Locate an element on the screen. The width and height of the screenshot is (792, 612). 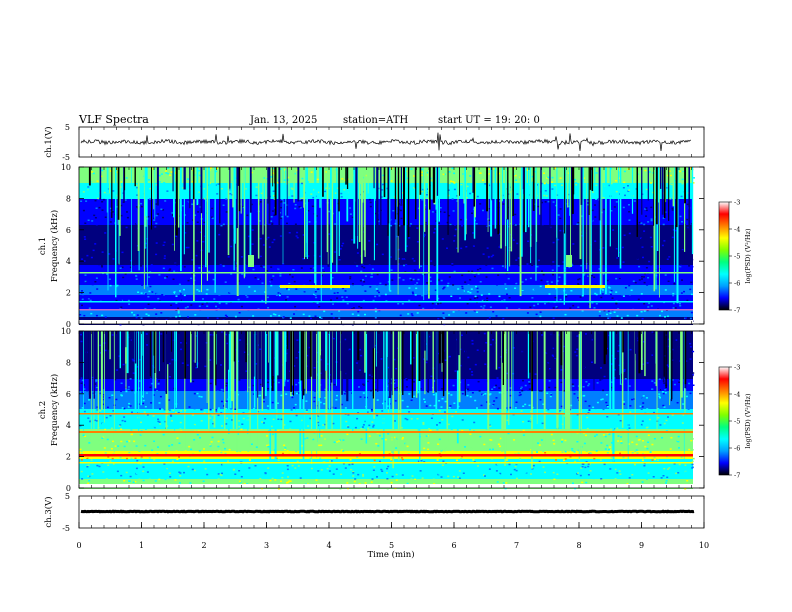
time-tick-6: 6 is located at coordinates (453, 545).